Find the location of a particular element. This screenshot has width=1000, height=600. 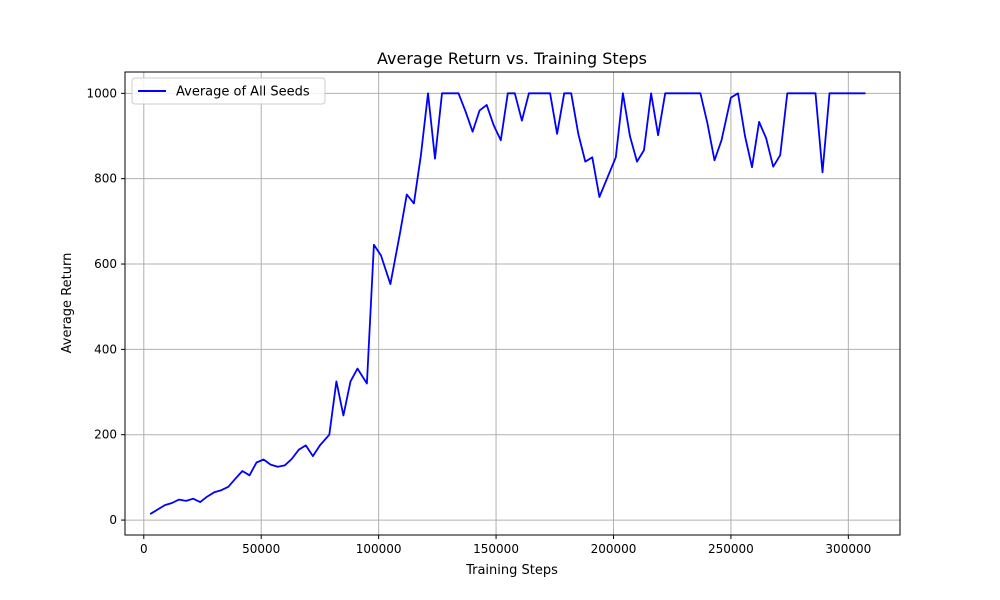

x-tick-label: 150000 is located at coordinates (496, 549).